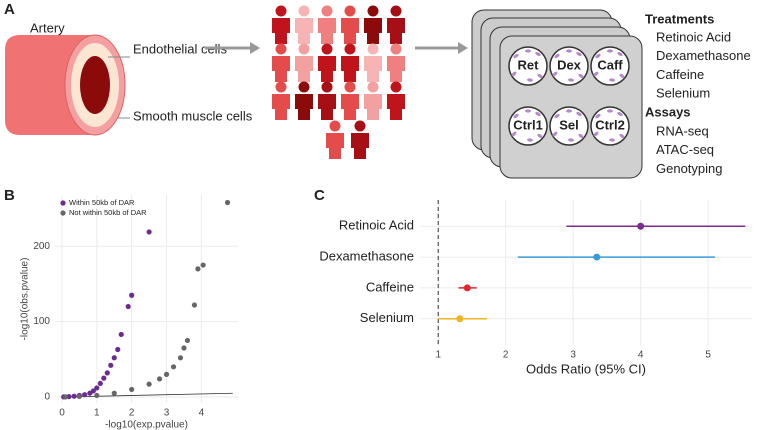  Describe the element at coordinates (680, 74) in the screenshot. I see `treatment: Caffeine` at that location.